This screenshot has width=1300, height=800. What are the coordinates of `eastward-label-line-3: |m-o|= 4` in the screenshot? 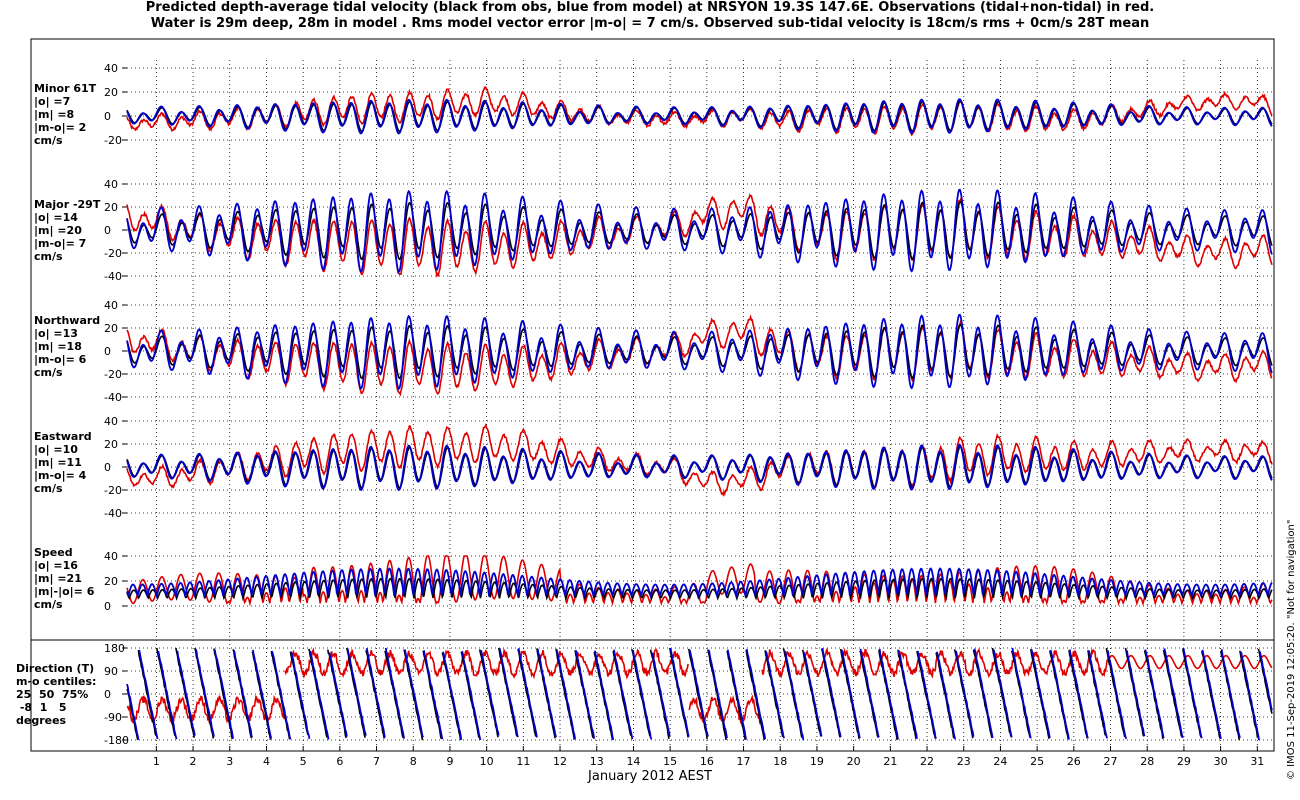 It's located at (60, 475).